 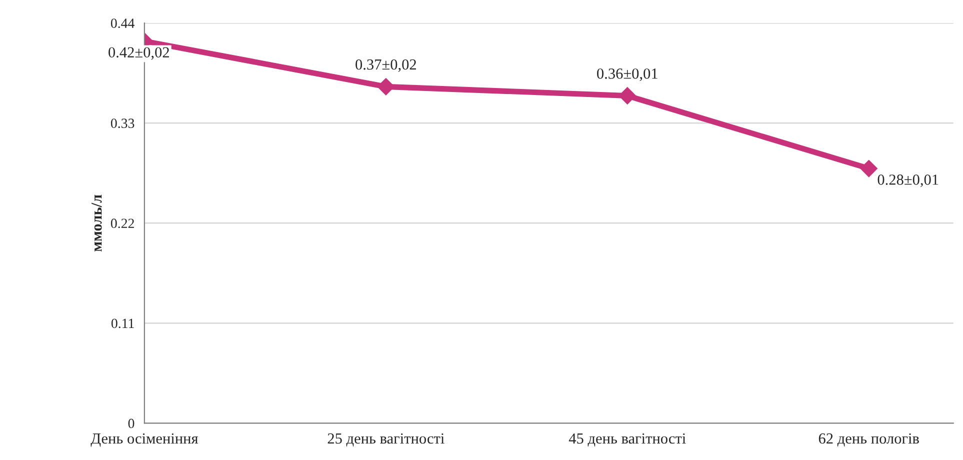 What do you see at coordinates (122, 223) in the screenshot?
I see `y-tick-label: 0.22` at bounding box center [122, 223].